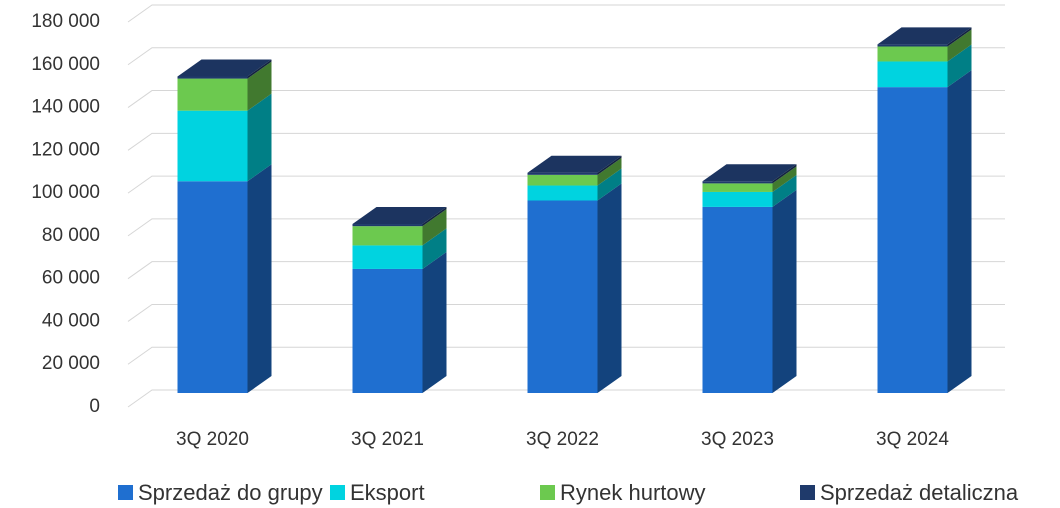 The height and width of the screenshot is (508, 1060). I want to click on y-tick-label: 180 000, so click(65, 21).